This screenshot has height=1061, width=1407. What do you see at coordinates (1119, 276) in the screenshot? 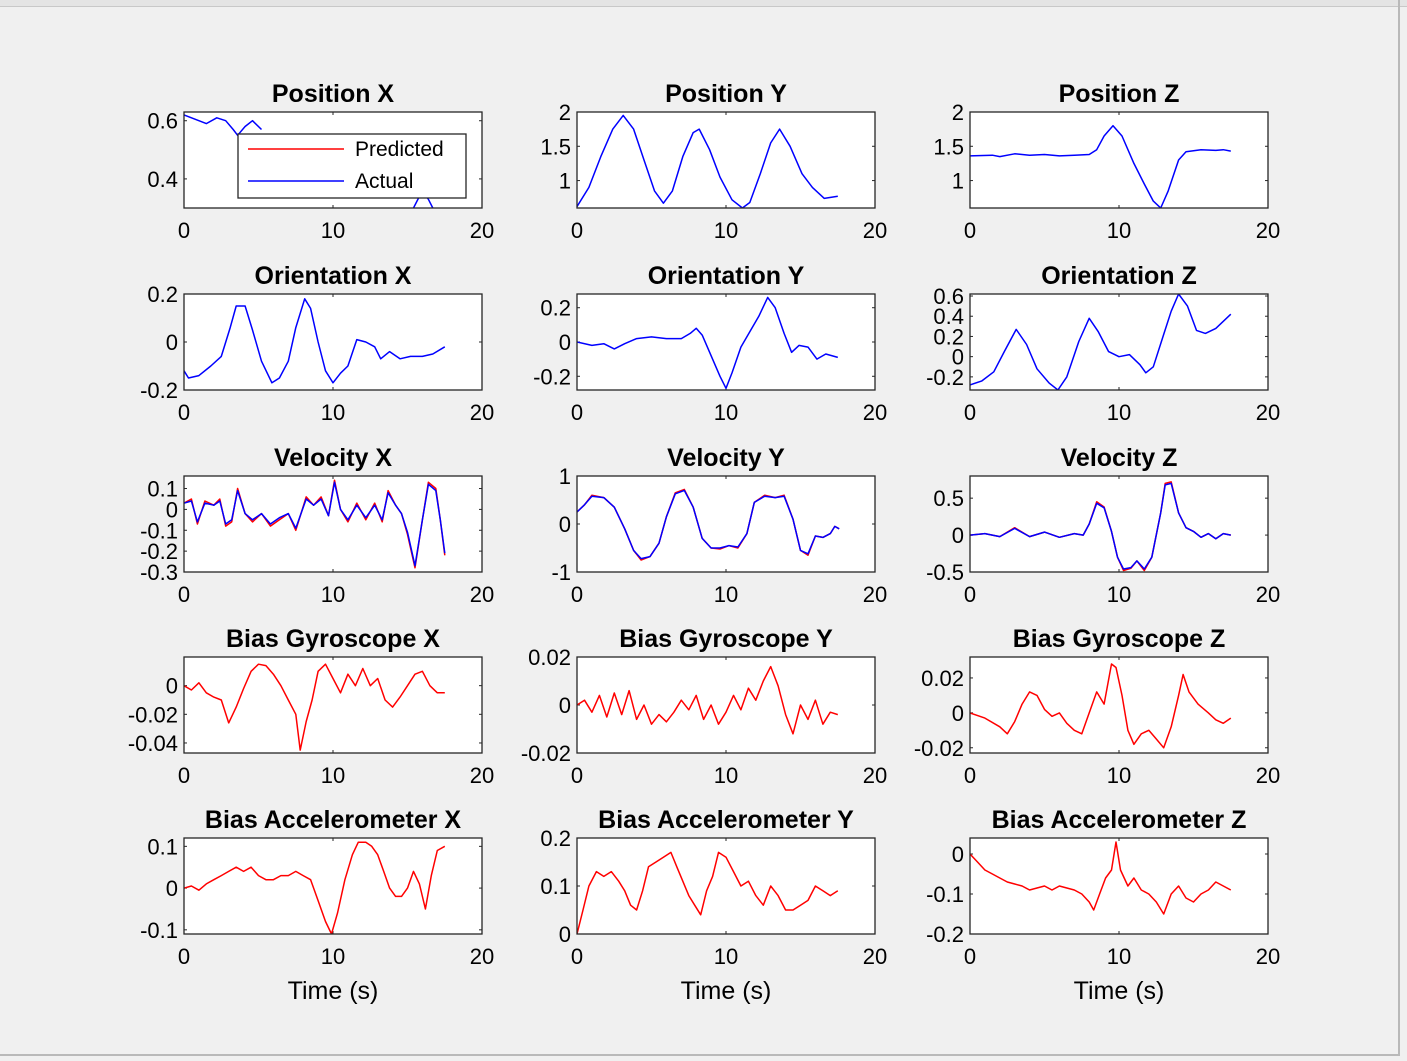
I see `subplot-title: Orientation Z` at bounding box center [1119, 276].